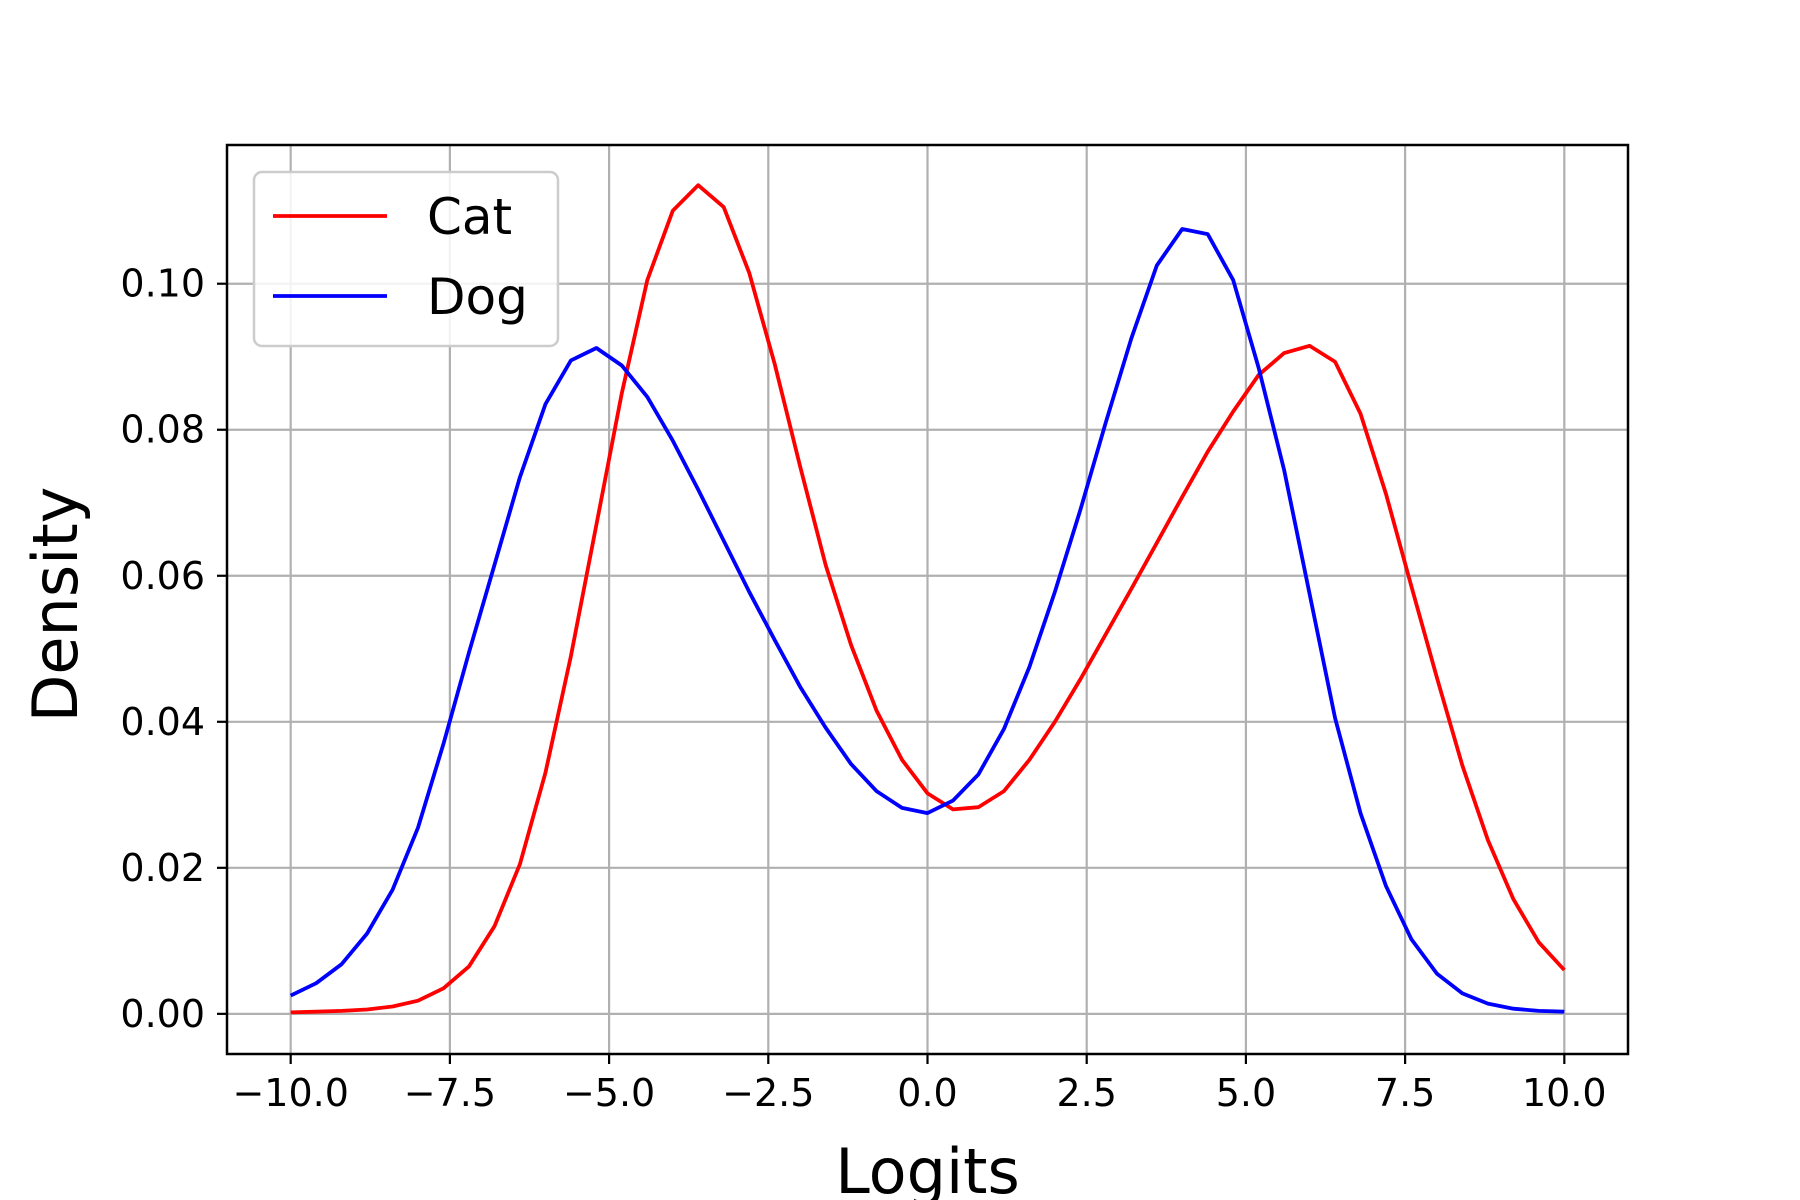 The width and height of the screenshot is (1800, 1200). Describe the element at coordinates (469, 217) in the screenshot. I see `legend-label-cat: Cat` at that location.